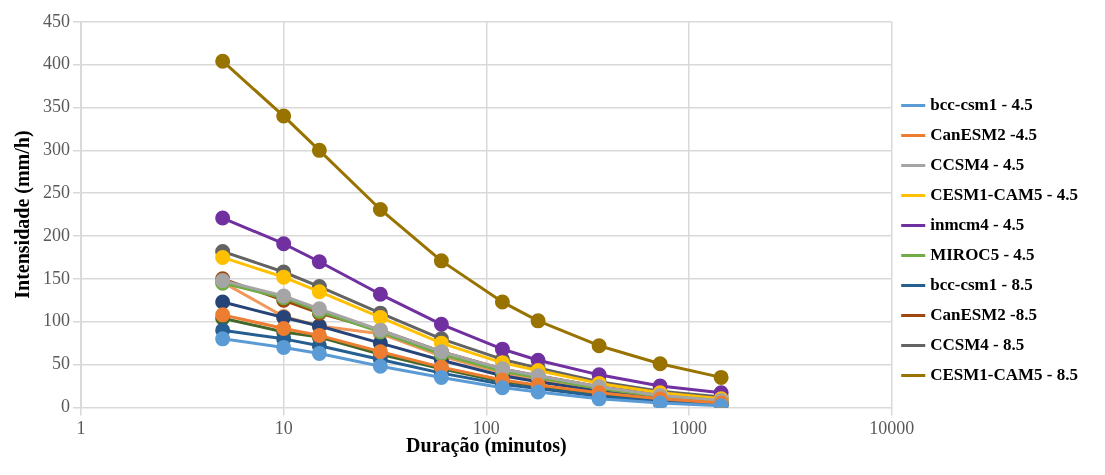 Image resolution: width=1105 pixels, height=475 pixels. What do you see at coordinates (977, 224) in the screenshot?
I see `legend-label: inmcm4 - 4.5` at bounding box center [977, 224].